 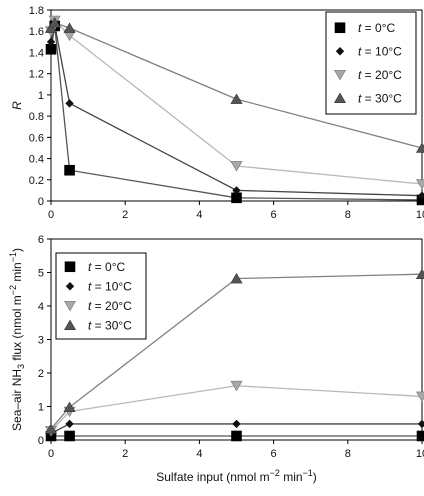 I want to click on y-tick-label: 0.6, so click(x=36, y=138).